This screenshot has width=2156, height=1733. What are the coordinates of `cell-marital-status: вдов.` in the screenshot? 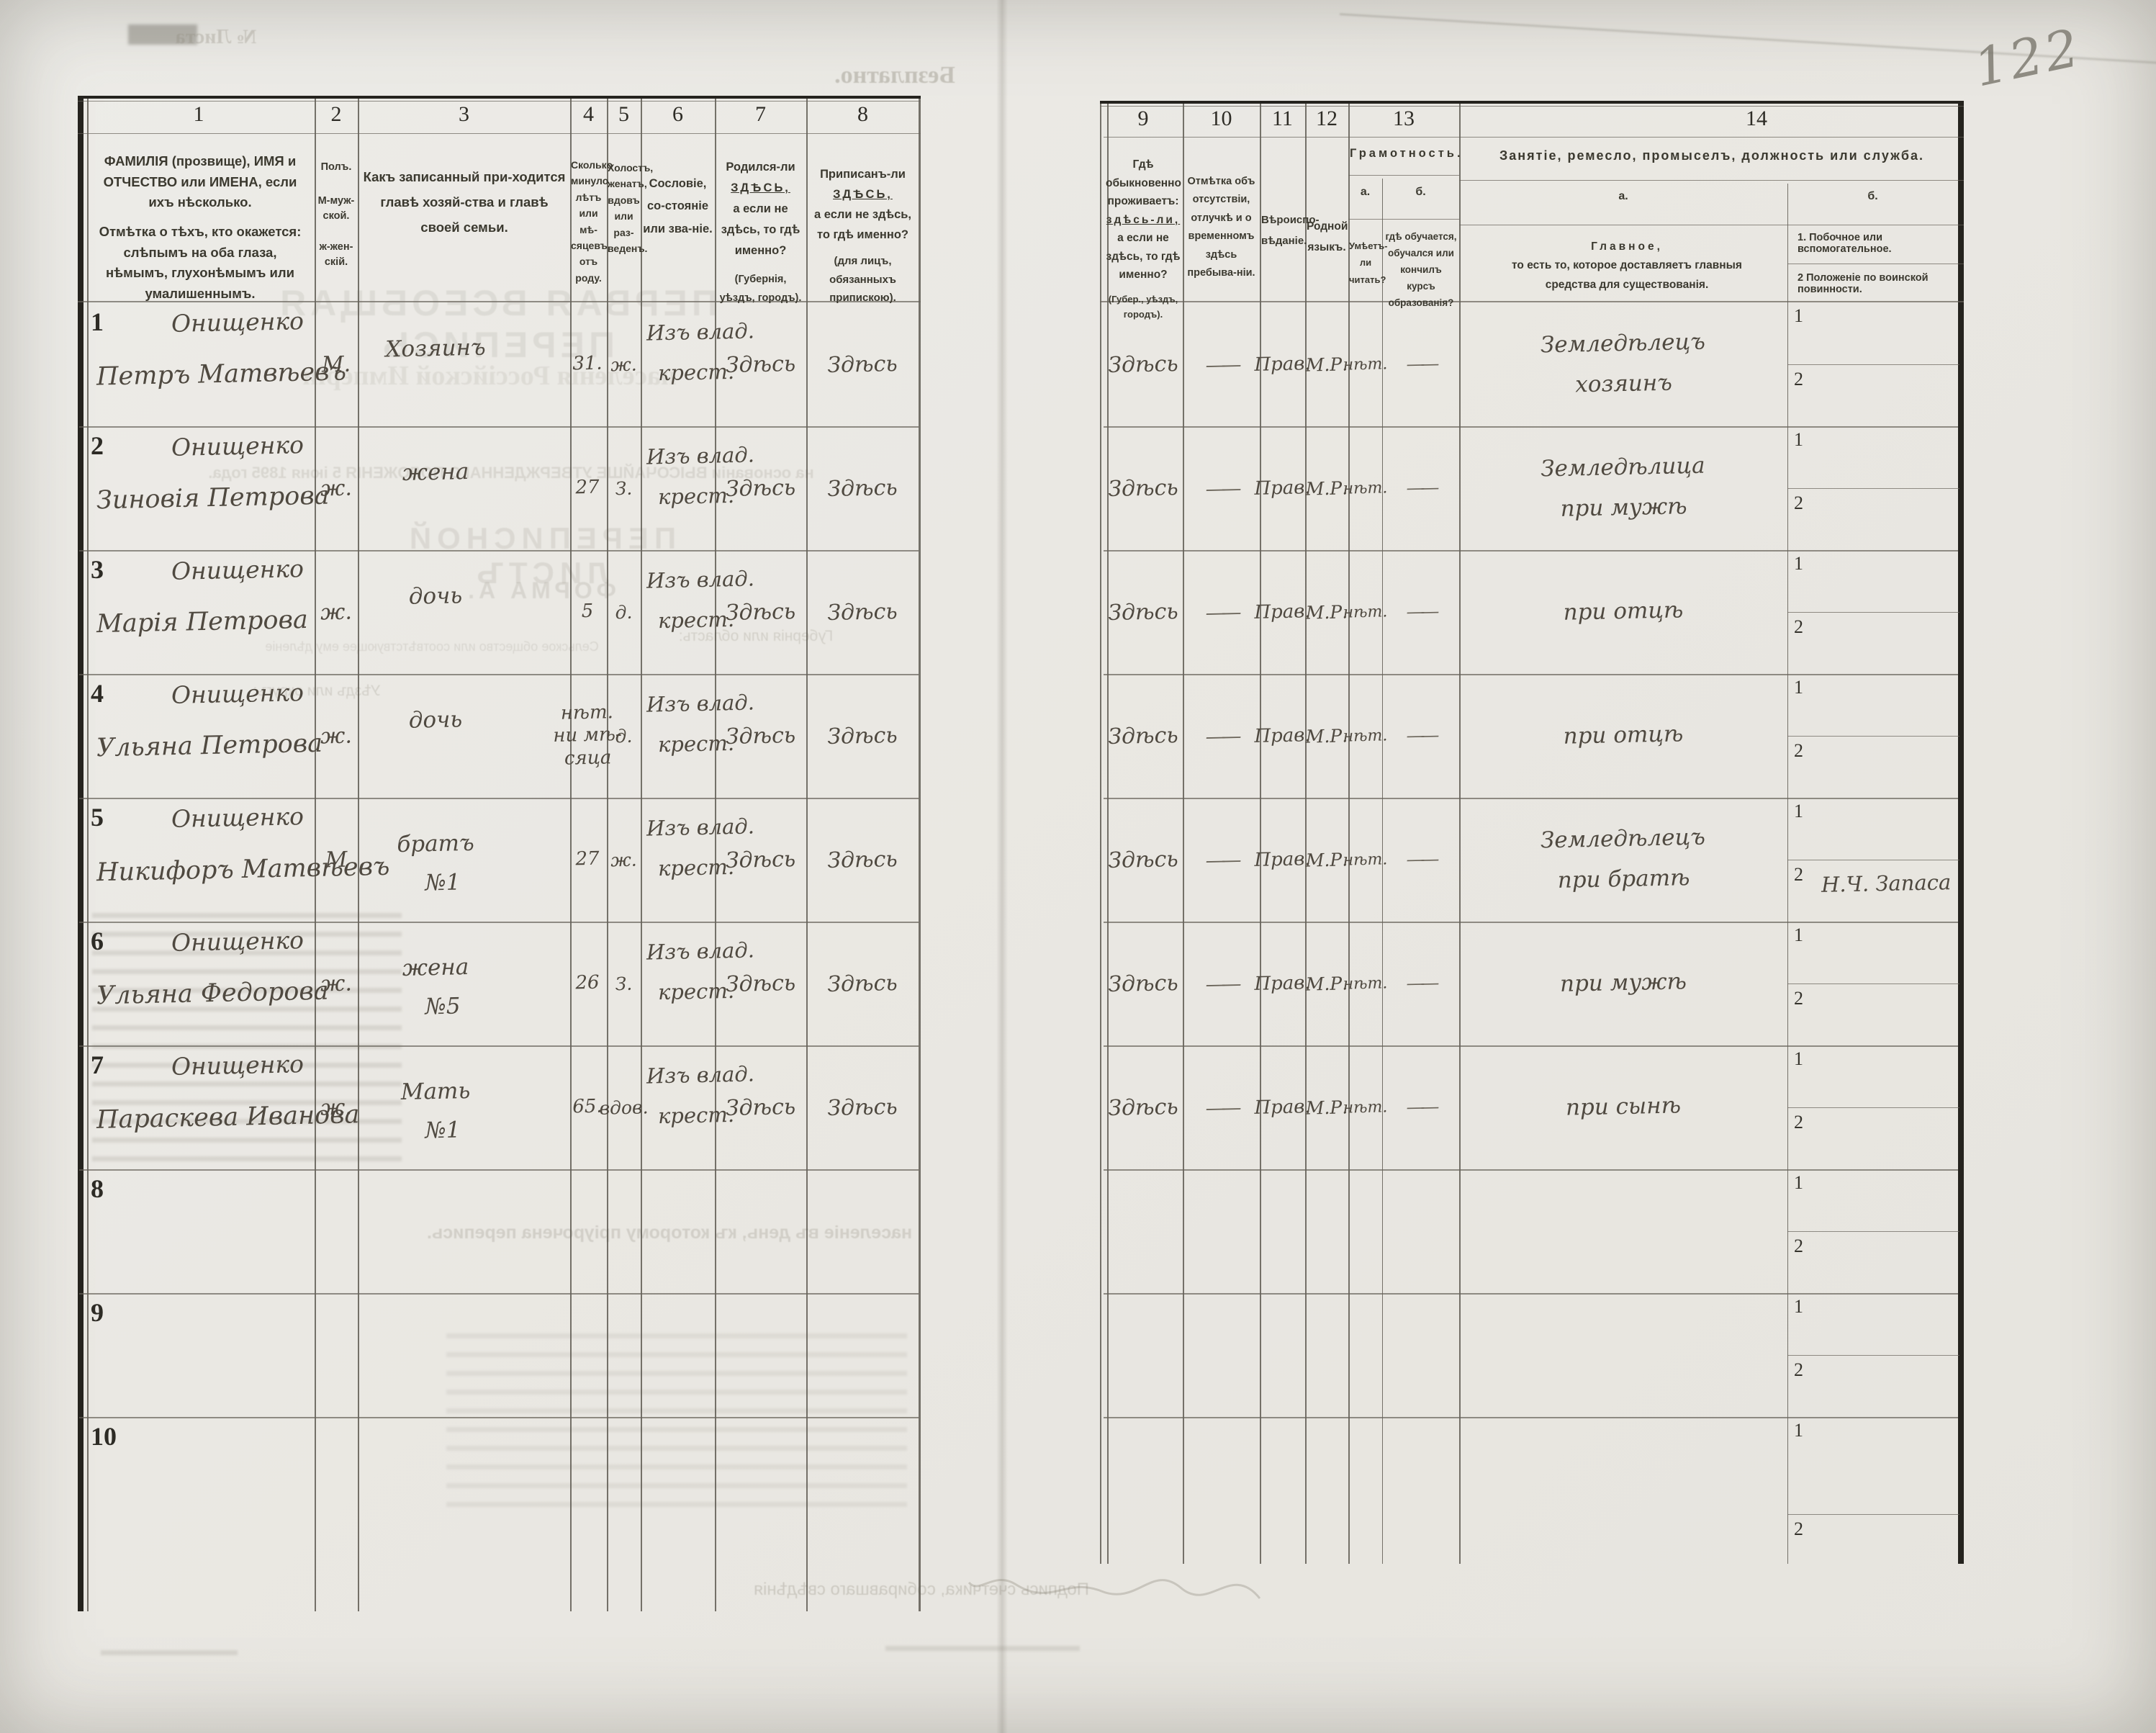 It's located at (624, 1108).